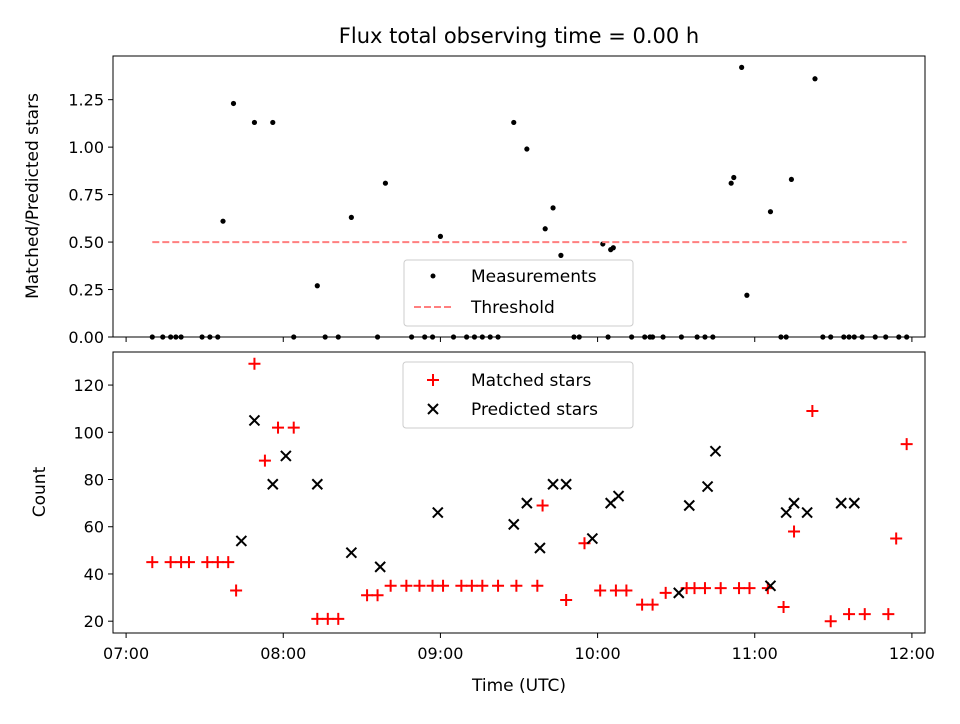 The image size is (960, 724). I want to click on top-legend: Measurements Threshold, so click(518, 293).